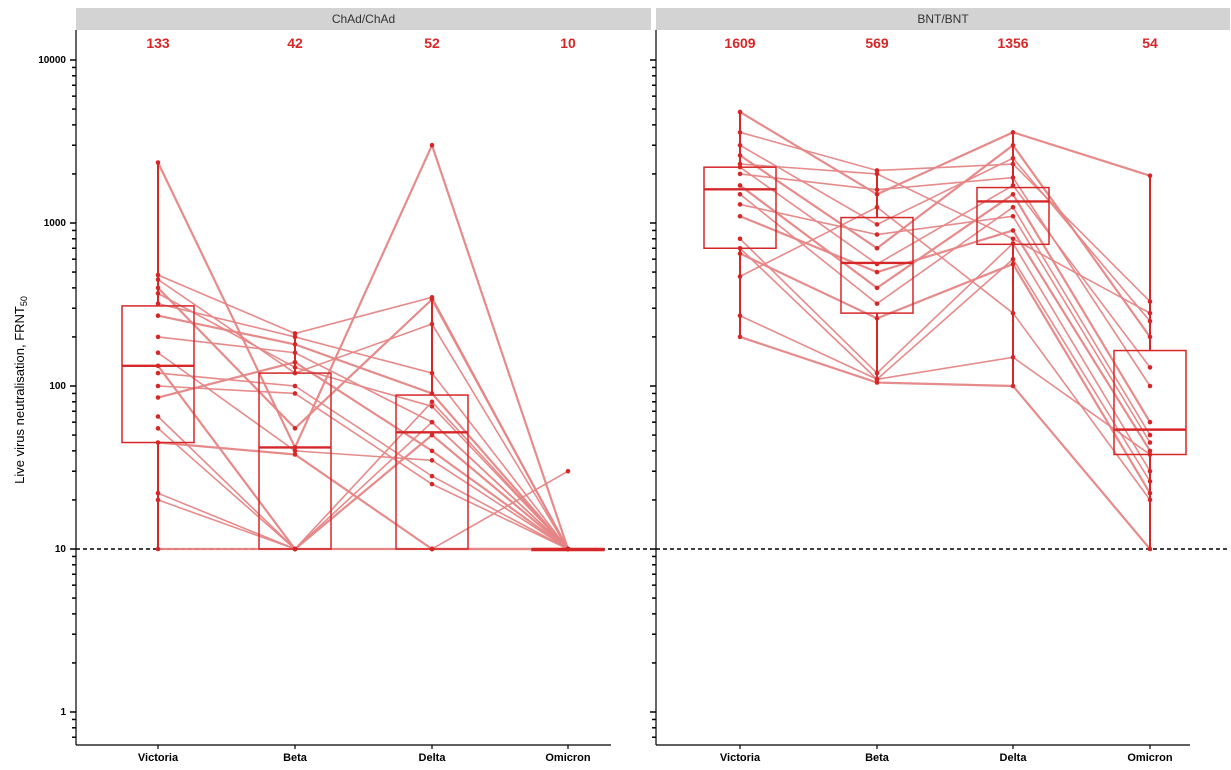 Image resolution: width=1231 pixels, height=770 pixels. I want to click on geometric-mean-label: 1356, so click(1012, 43).